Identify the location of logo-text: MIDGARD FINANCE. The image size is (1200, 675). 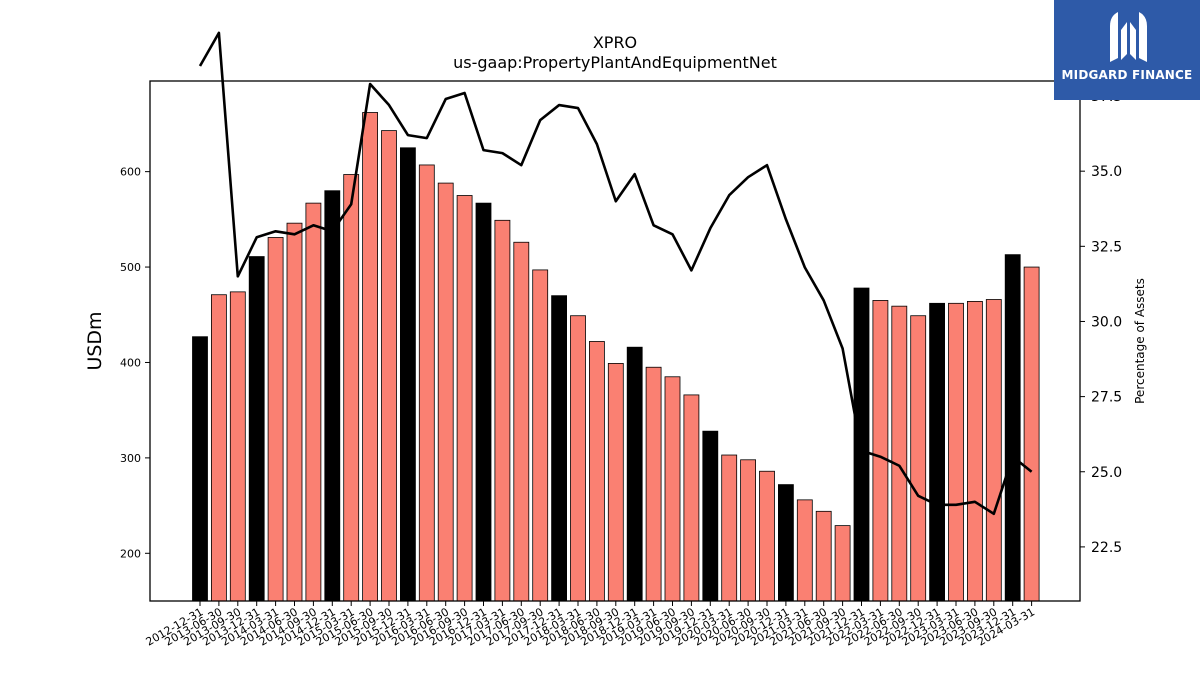
(1127, 75).